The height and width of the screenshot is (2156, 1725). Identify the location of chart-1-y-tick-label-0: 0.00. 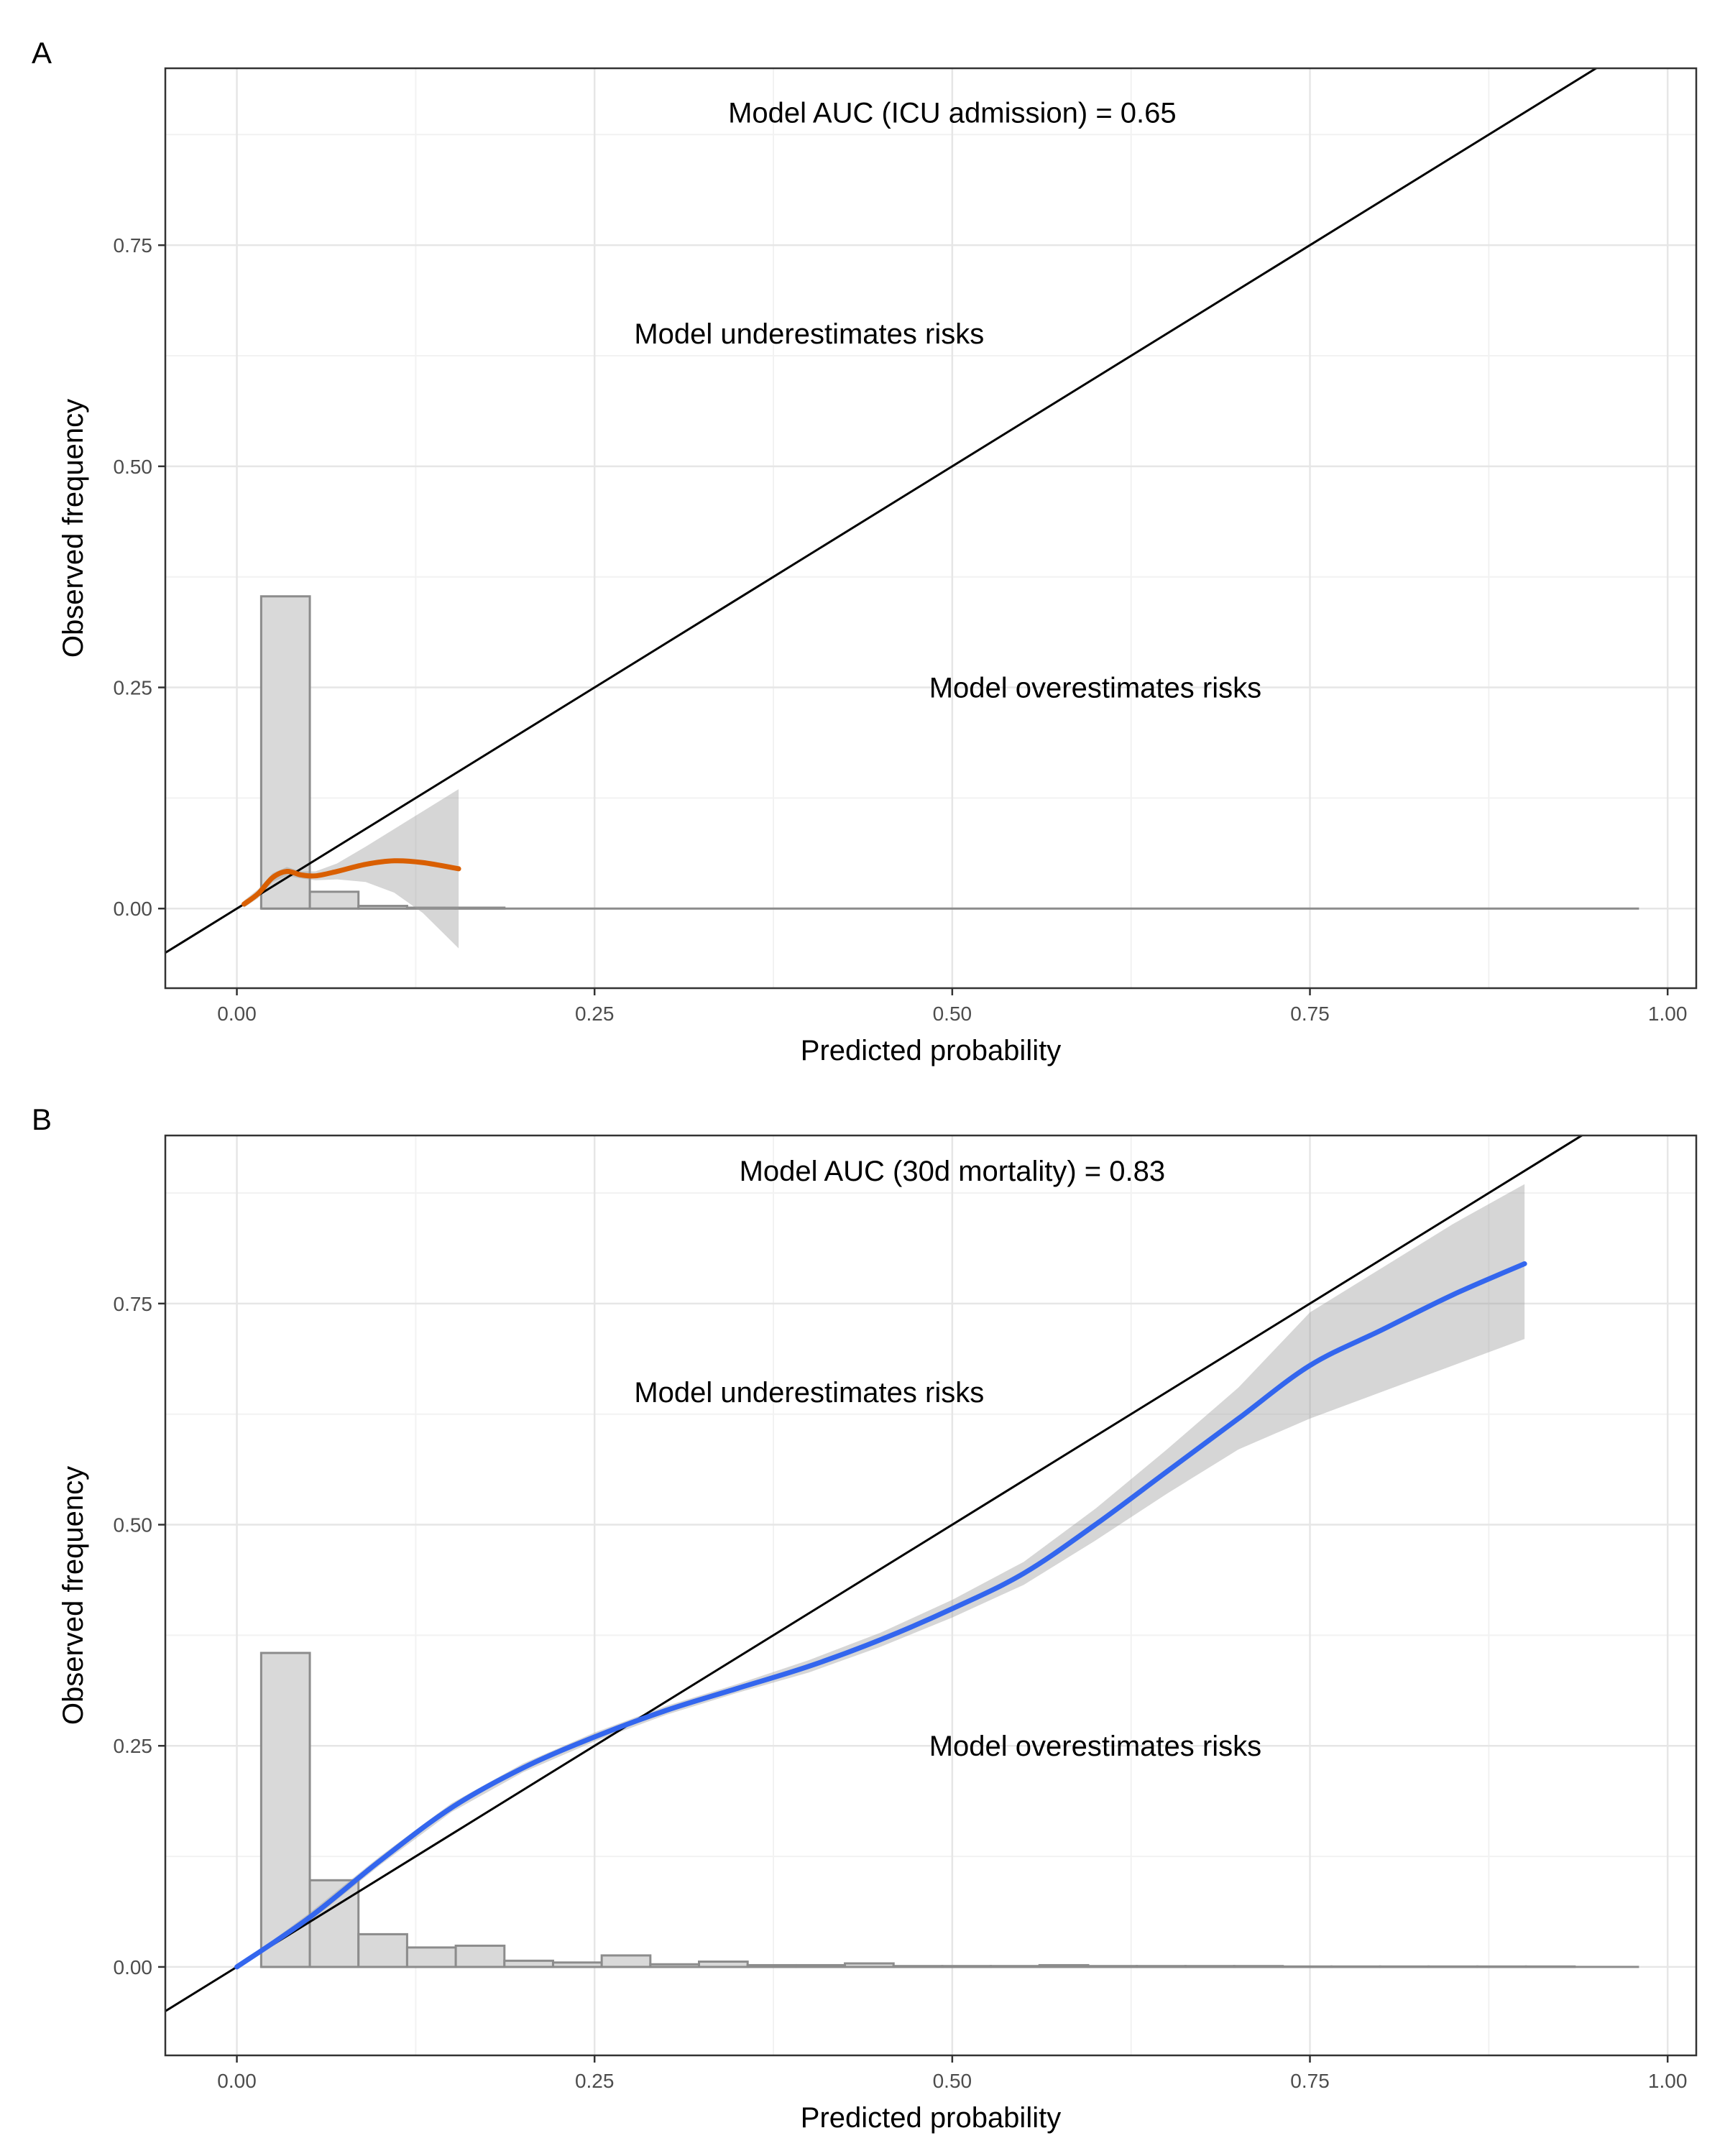
(133, 1967).